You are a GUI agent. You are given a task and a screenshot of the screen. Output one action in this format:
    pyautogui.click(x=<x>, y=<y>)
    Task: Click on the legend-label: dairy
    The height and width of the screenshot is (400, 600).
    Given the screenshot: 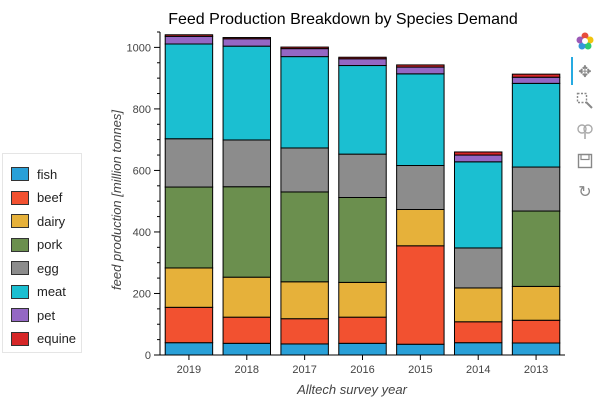 What is the action you would take?
    pyautogui.click(x=51, y=221)
    